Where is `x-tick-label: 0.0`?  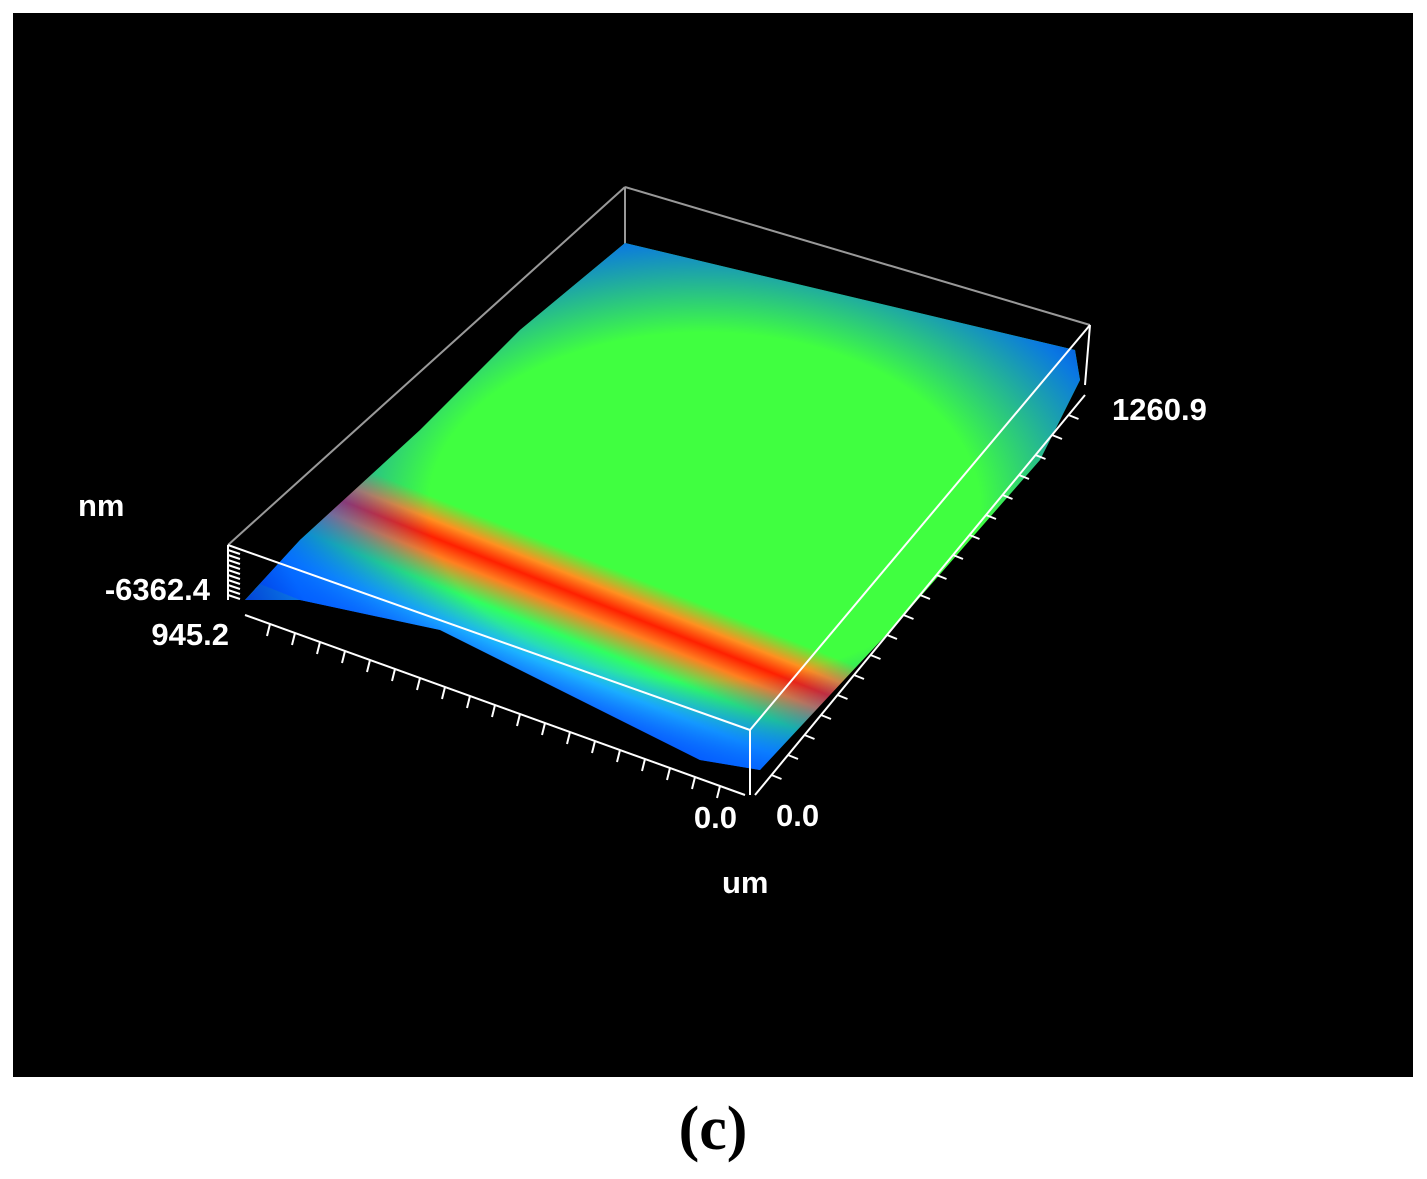
x-tick-label: 0.0 is located at coordinates (715, 817).